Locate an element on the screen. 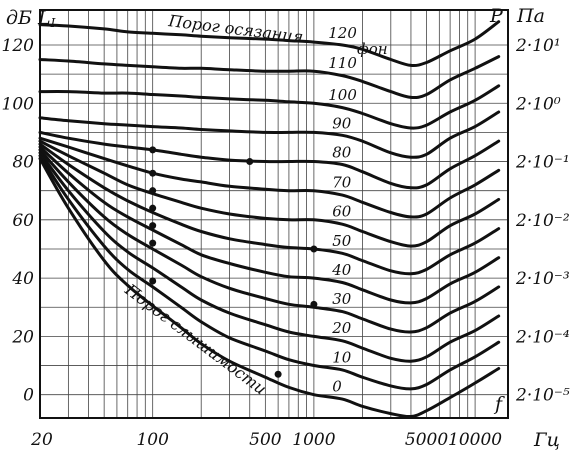  curve-110-phon is located at coordinates (269, 77).